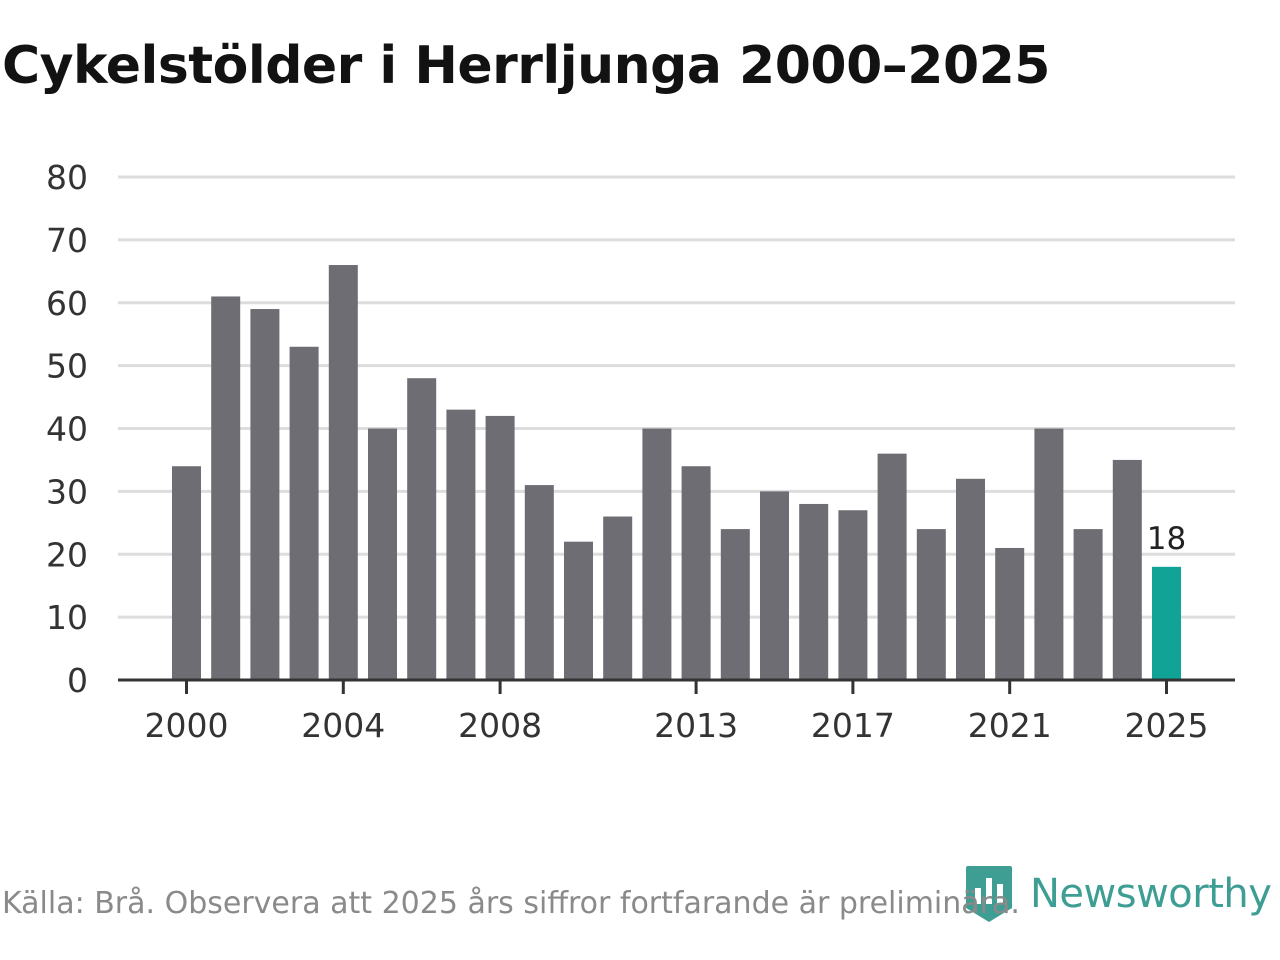 The width and height of the screenshot is (1280, 960). Describe the element at coordinates (422, 529) in the screenshot. I see `bar-2006` at that location.